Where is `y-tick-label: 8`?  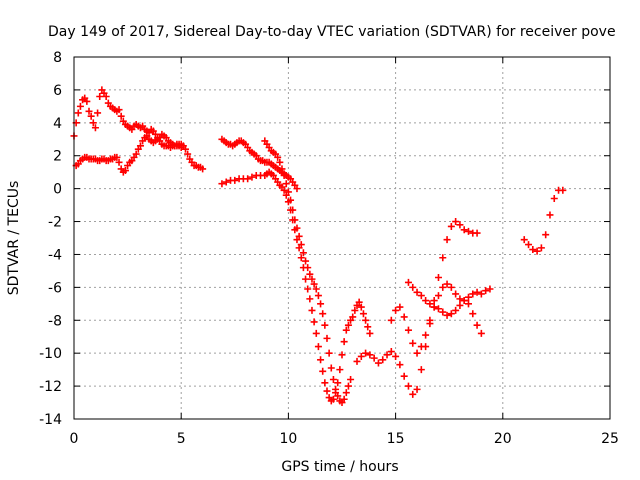
y-tick-label: 8 is located at coordinates (57, 58).